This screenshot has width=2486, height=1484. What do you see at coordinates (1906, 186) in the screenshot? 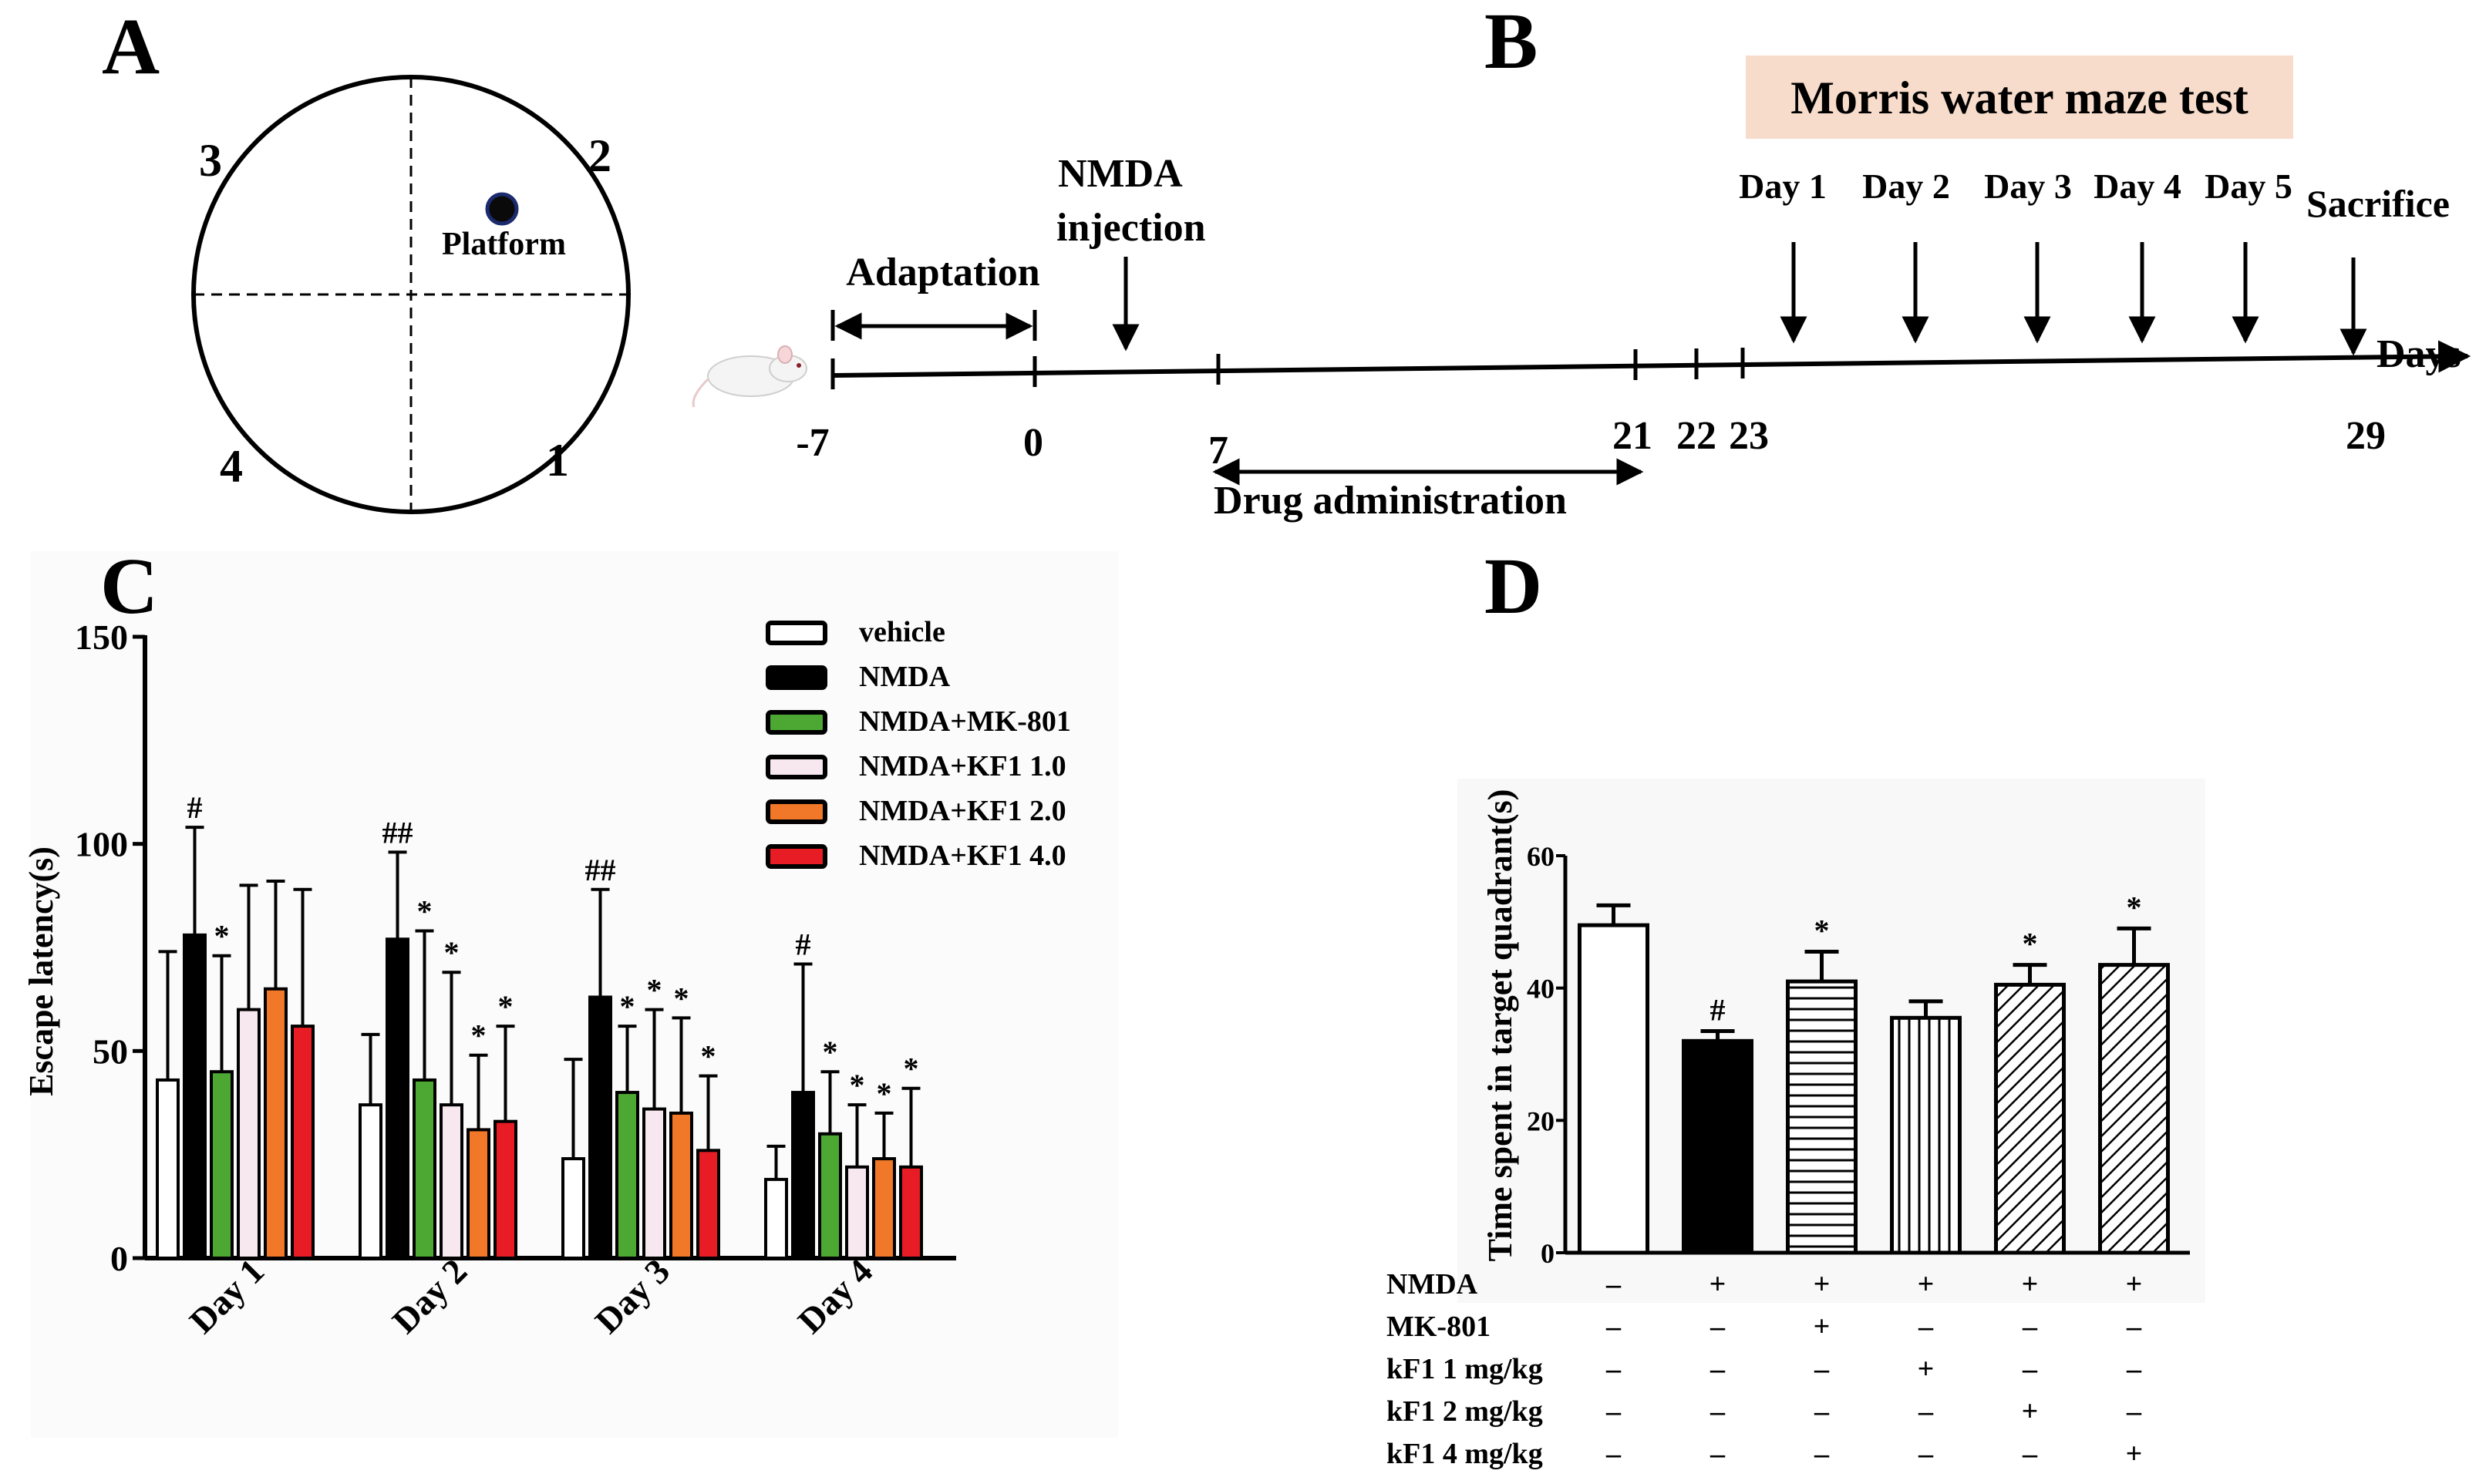
I see `test-day-label: Day 2` at bounding box center [1906, 186].